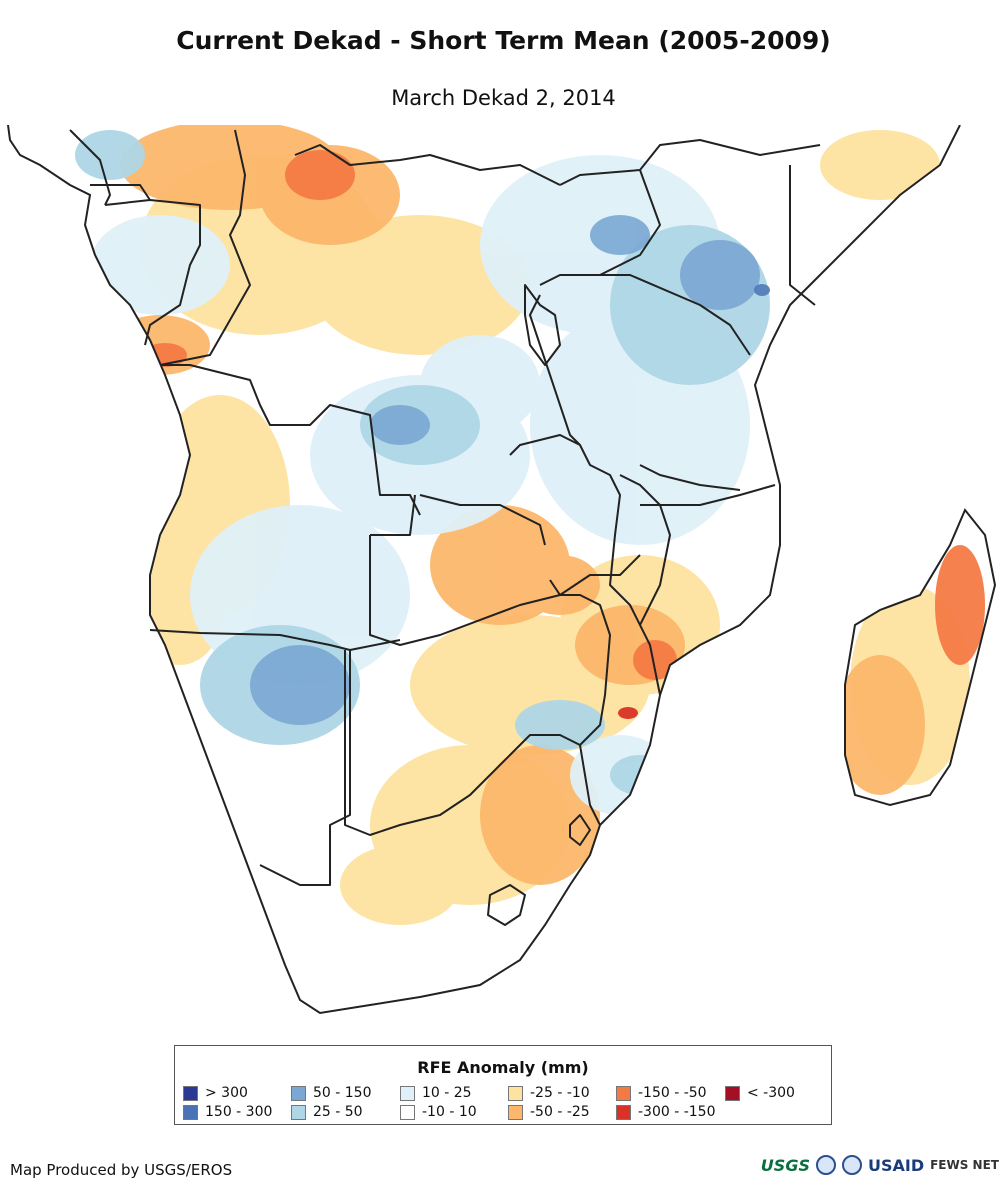 Image resolution: width=1007 pixels, height=1195 pixels. I want to click on legend-label: 150 - 300, so click(239, 1112).